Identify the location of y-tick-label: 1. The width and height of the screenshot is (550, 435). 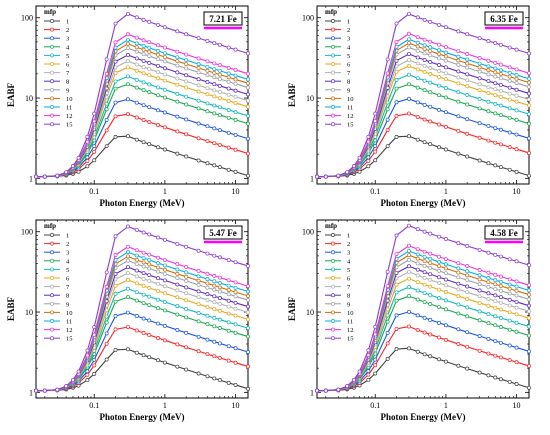
(31, 178).